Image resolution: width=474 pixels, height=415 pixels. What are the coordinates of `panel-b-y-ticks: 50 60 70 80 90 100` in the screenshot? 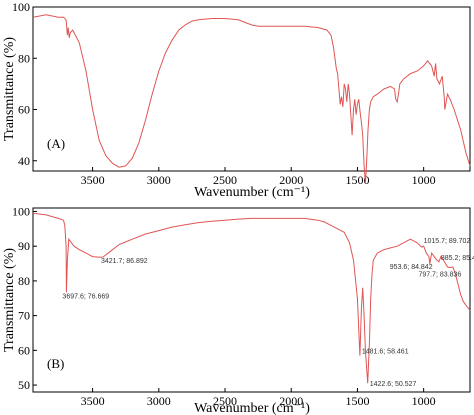 It's located at (24, 298).